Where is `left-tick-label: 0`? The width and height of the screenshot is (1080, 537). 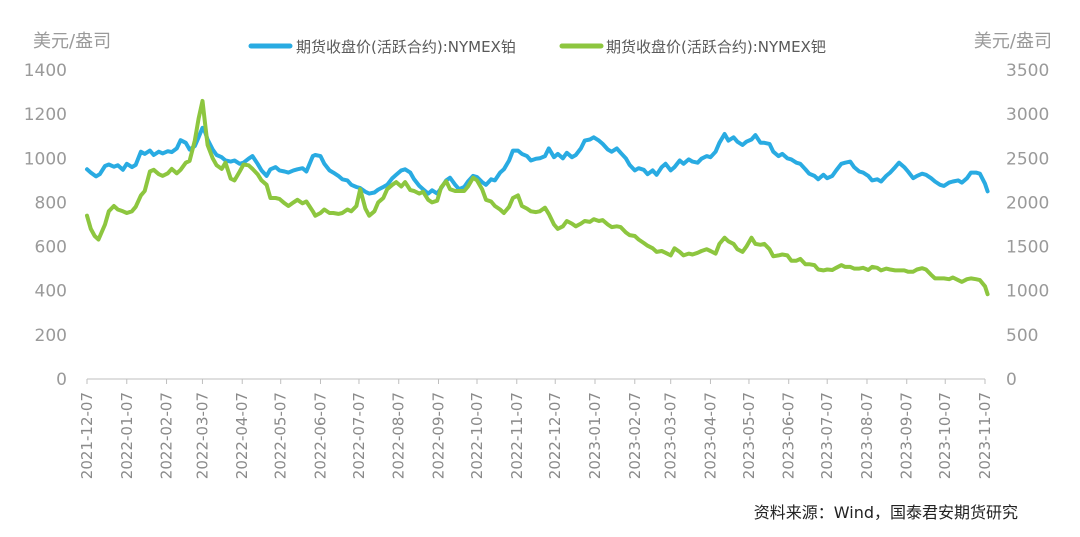
left-tick-label: 0 is located at coordinates (61, 380).